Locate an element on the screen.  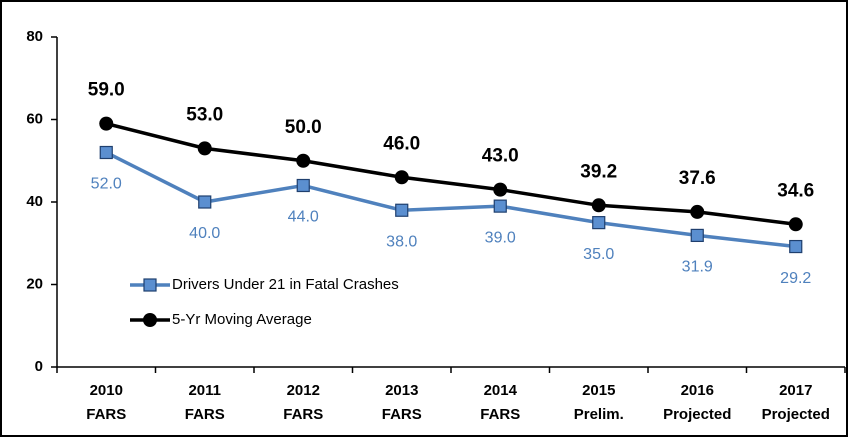
data-label: 37.6 is located at coordinates (697, 178).